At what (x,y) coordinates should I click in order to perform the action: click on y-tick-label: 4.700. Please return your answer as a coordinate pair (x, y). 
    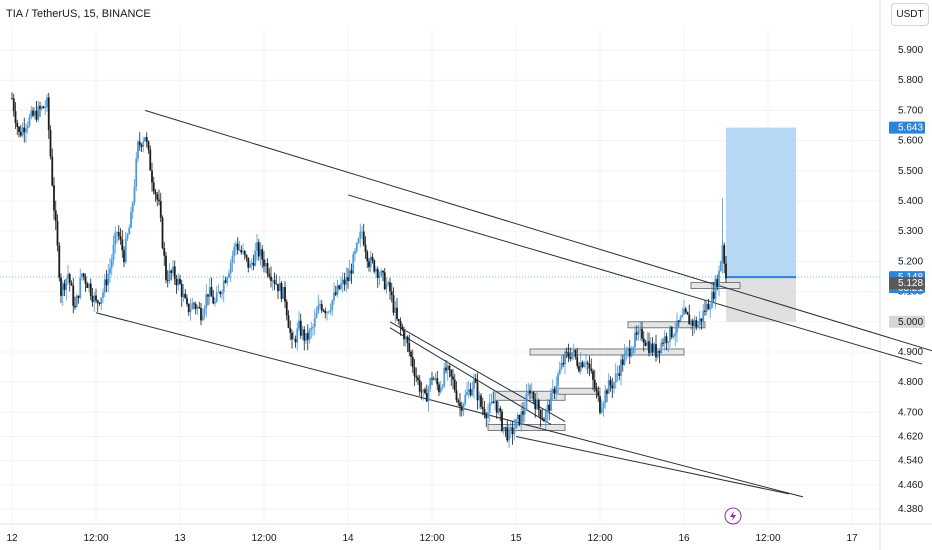
    Looking at the image, I should click on (910, 412).